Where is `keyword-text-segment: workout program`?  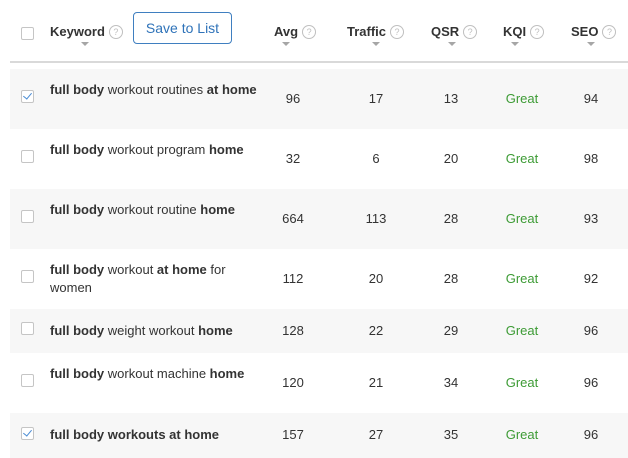 keyword-text-segment: workout program is located at coordinates (156, 149).